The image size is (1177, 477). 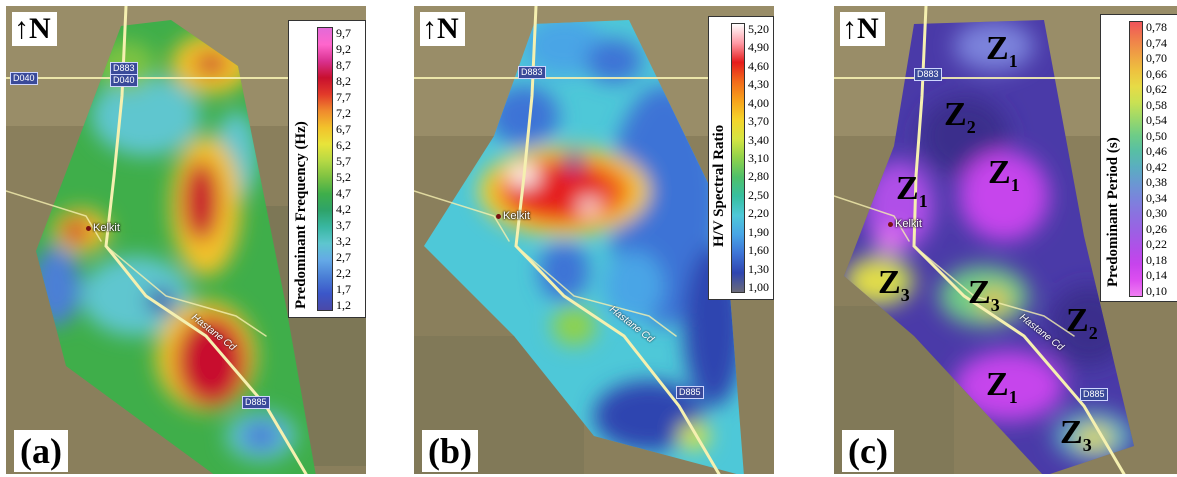 I want to click on legend-tick-label: 4,90, so click(x=758, y=47).